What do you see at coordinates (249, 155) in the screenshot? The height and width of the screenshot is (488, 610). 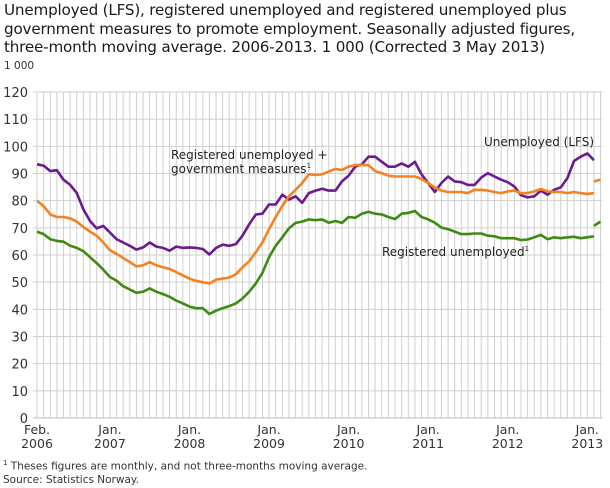 I see `series-label-govt-line1: Registered unemployed +` at bounding box center [249, 155].